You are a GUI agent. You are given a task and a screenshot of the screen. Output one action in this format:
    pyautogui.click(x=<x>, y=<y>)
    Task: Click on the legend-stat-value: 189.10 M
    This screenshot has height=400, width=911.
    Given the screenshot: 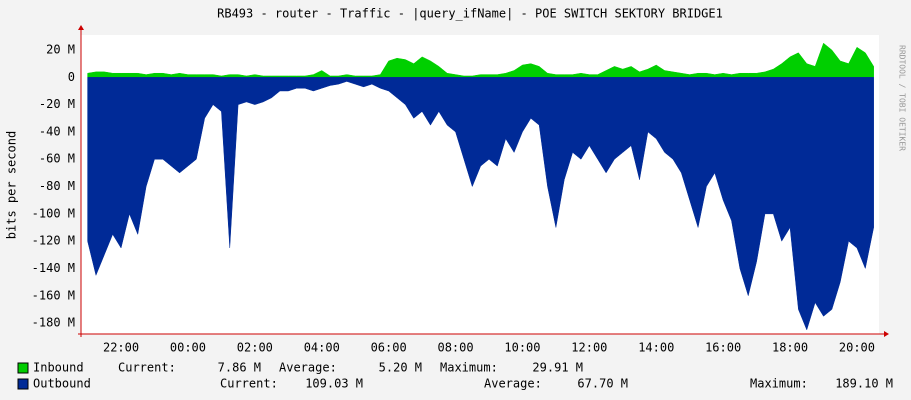 What is the action you would take?
    pyautogui.click(x=864, y=384)
    